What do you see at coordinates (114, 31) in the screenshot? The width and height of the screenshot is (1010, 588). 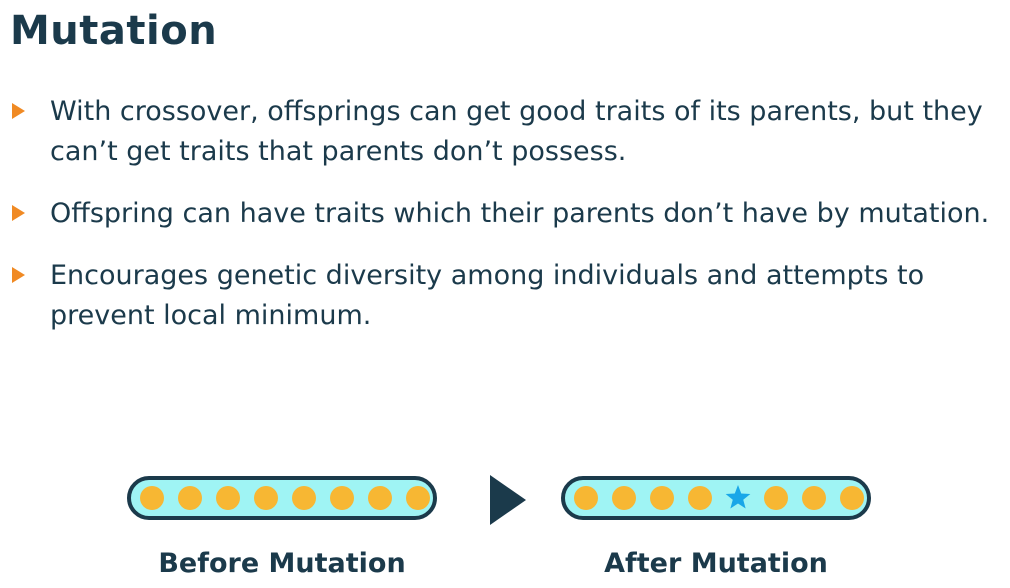 I see `page-title: Mutation` at bounding box center [114, 31].